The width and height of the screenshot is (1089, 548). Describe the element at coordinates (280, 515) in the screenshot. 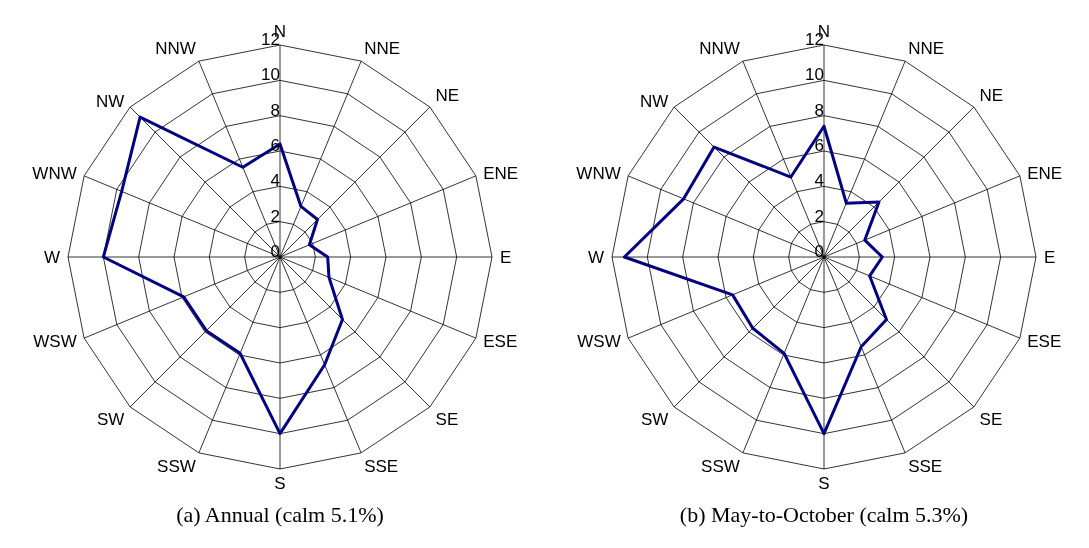

I see `text: (a) Annual (calm 5.1%)` at that location.